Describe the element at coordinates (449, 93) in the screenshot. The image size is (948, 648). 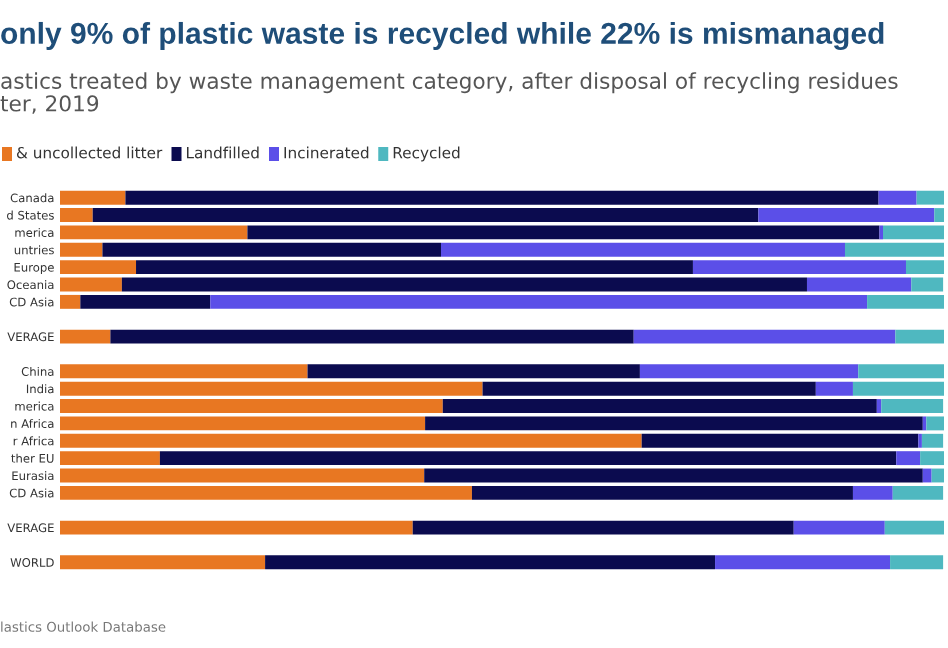
I see `chart-subtitle: astics treated by waste management category, after disposal of recycling residues ter, 2019` at that location.